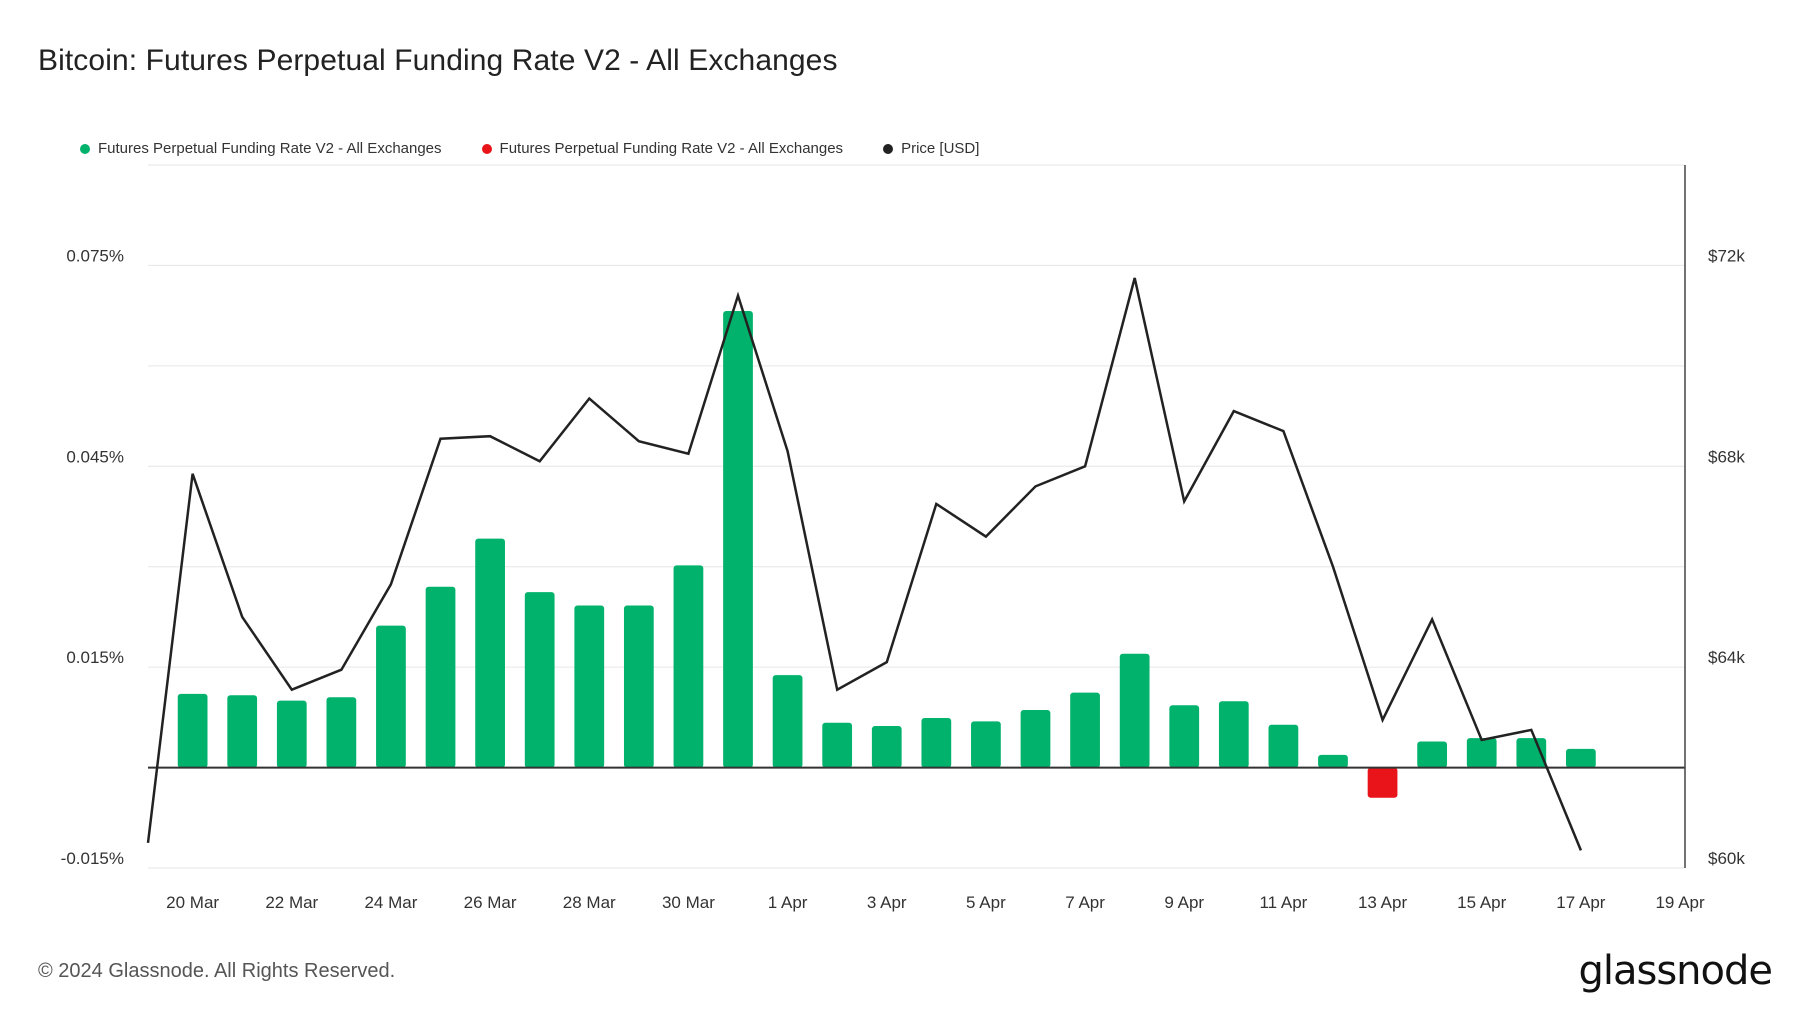  I want to click on glassnode-logo: glassnode, so click(1675, 971).